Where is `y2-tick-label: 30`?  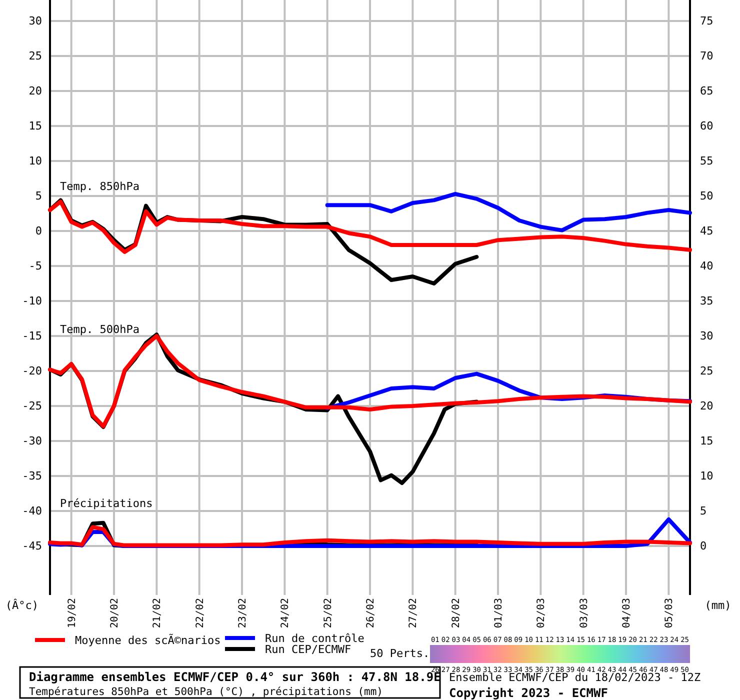 y2-tick-label: 30 is located at coordinates (707, 336).